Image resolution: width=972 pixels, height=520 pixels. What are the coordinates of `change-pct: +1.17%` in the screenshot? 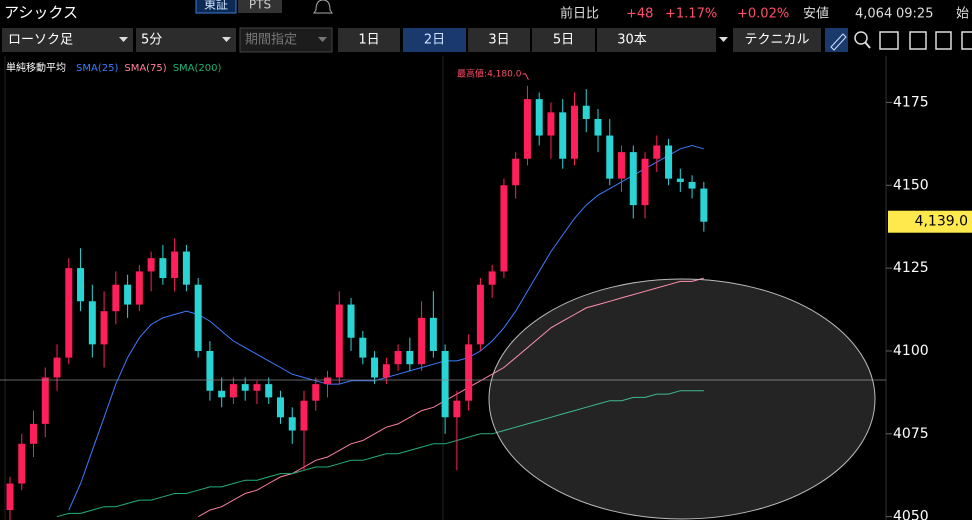 It's located at (691, 14).